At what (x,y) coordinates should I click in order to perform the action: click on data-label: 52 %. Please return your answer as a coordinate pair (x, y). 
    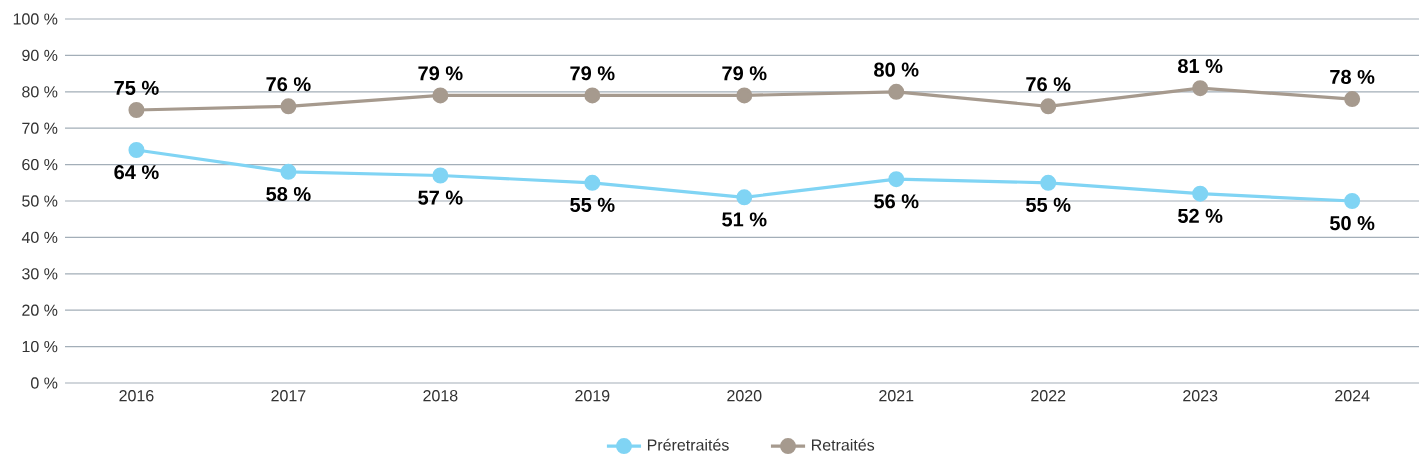
    Looking at the image, I should click on (1200, 215).